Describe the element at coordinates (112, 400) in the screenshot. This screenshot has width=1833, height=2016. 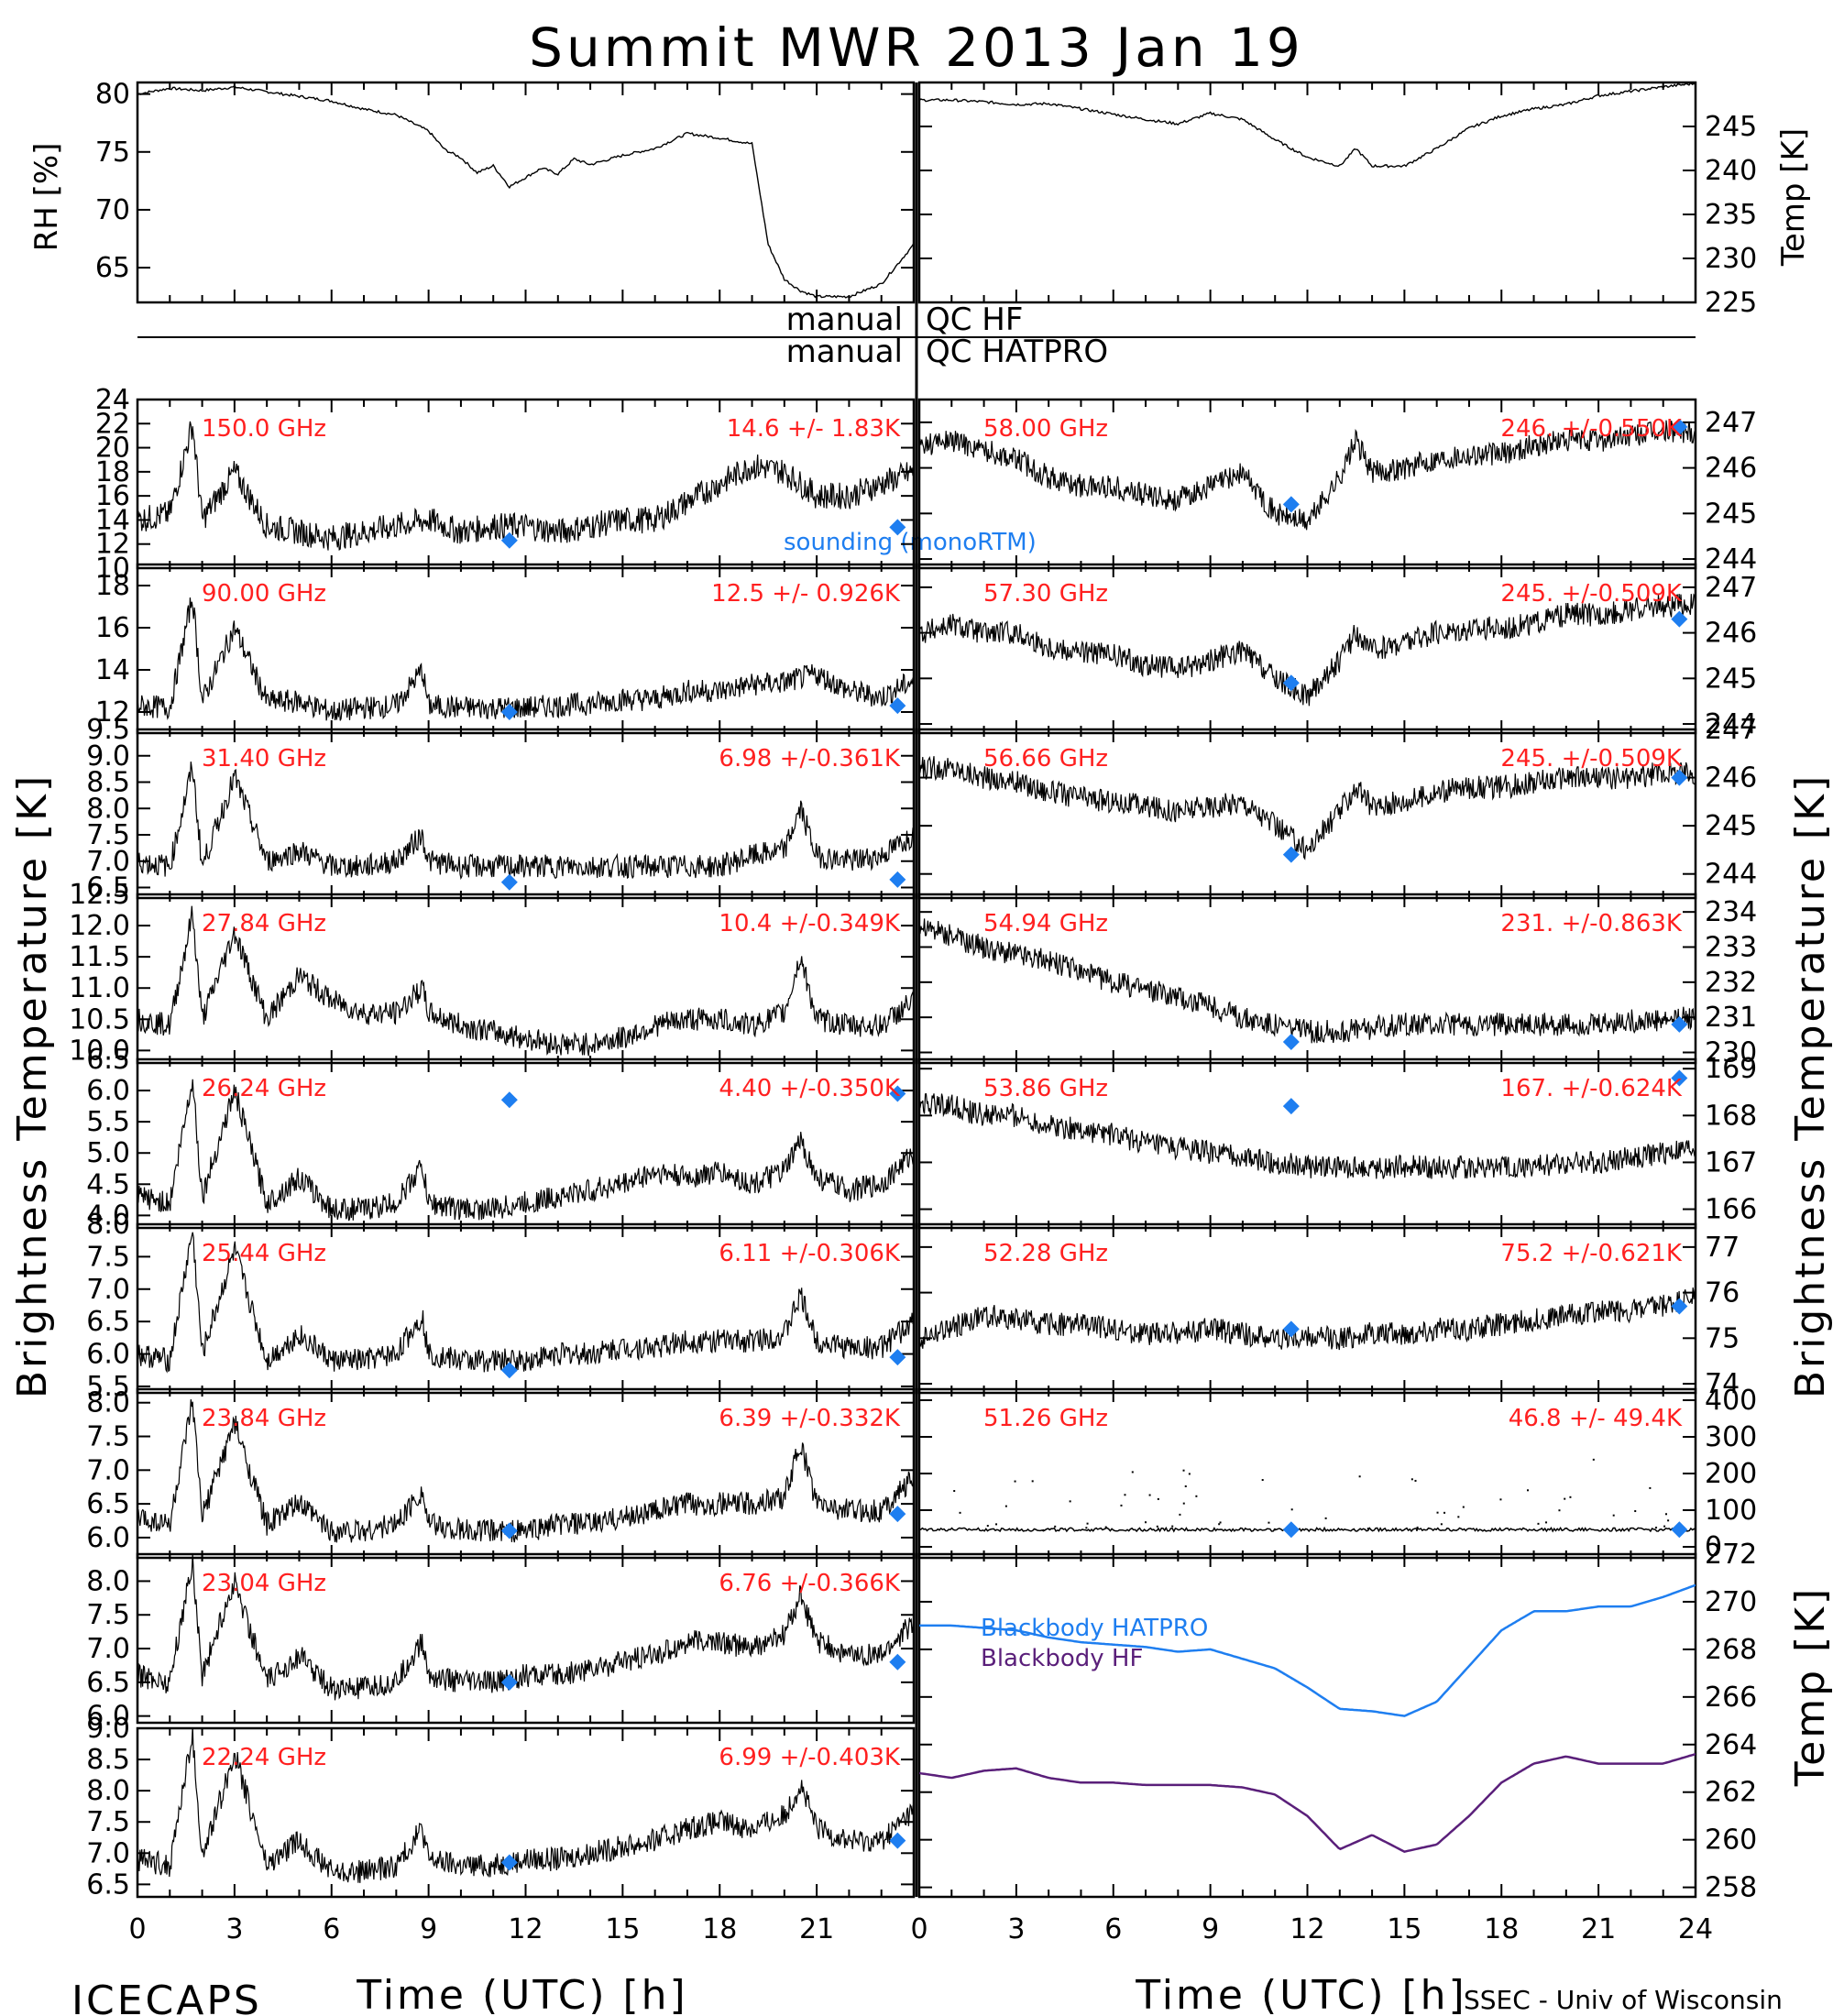
I see `y-tick-label: 24` at that location.